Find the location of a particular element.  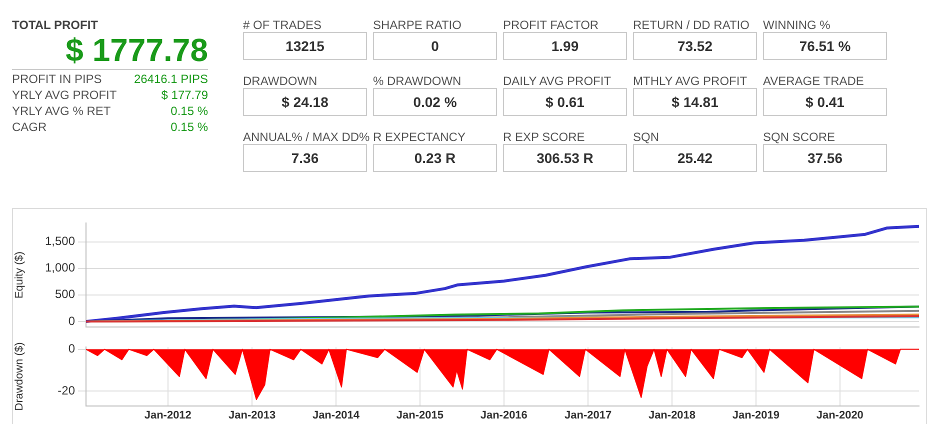

text: 73.52 is located at coordinates (695, 46).